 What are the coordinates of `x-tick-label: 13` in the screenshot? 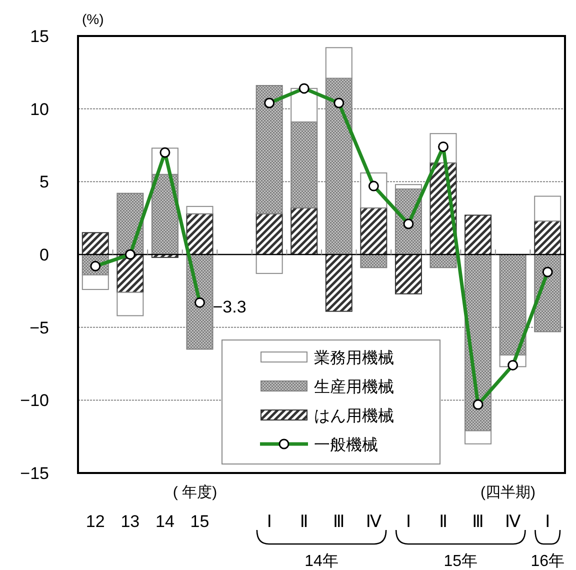 It's located at (130, 521).